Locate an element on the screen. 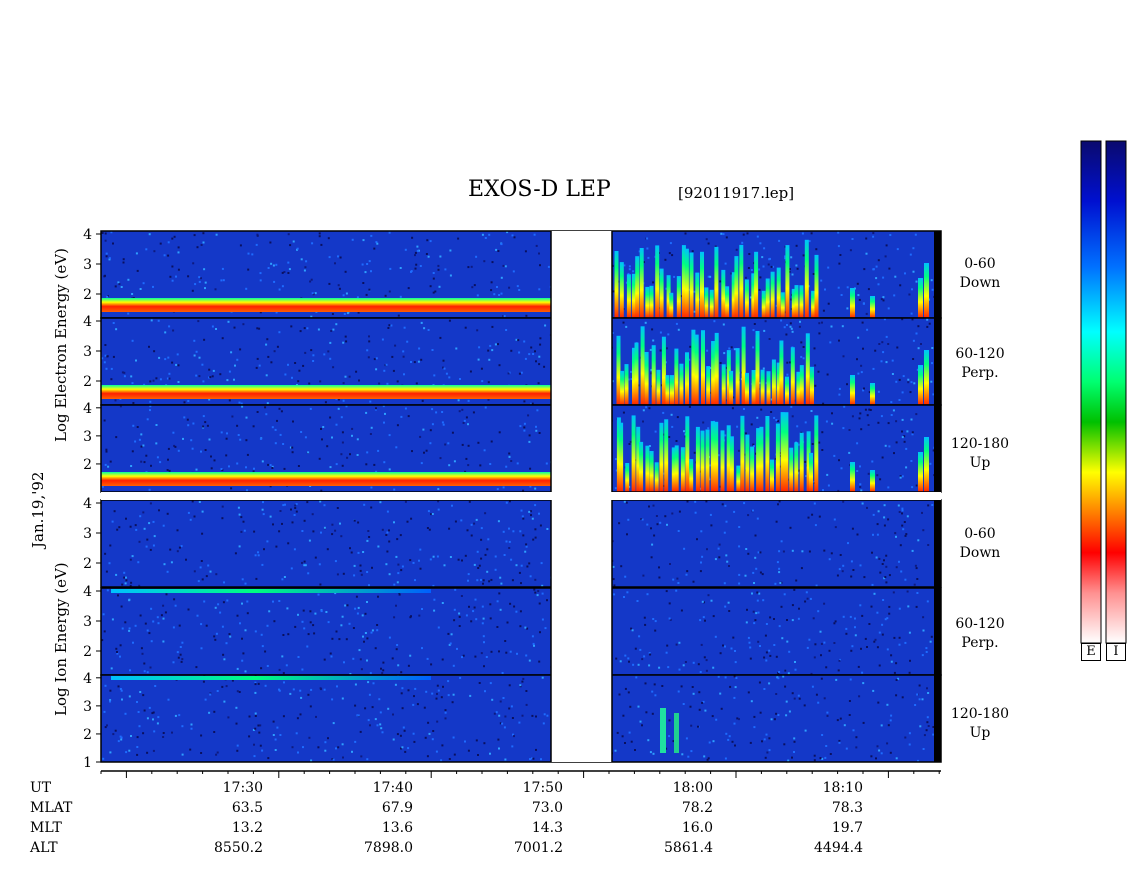 This screenshot has height=875, width=1130. y-tick-label: 2 is located at coordinates (87, 295).